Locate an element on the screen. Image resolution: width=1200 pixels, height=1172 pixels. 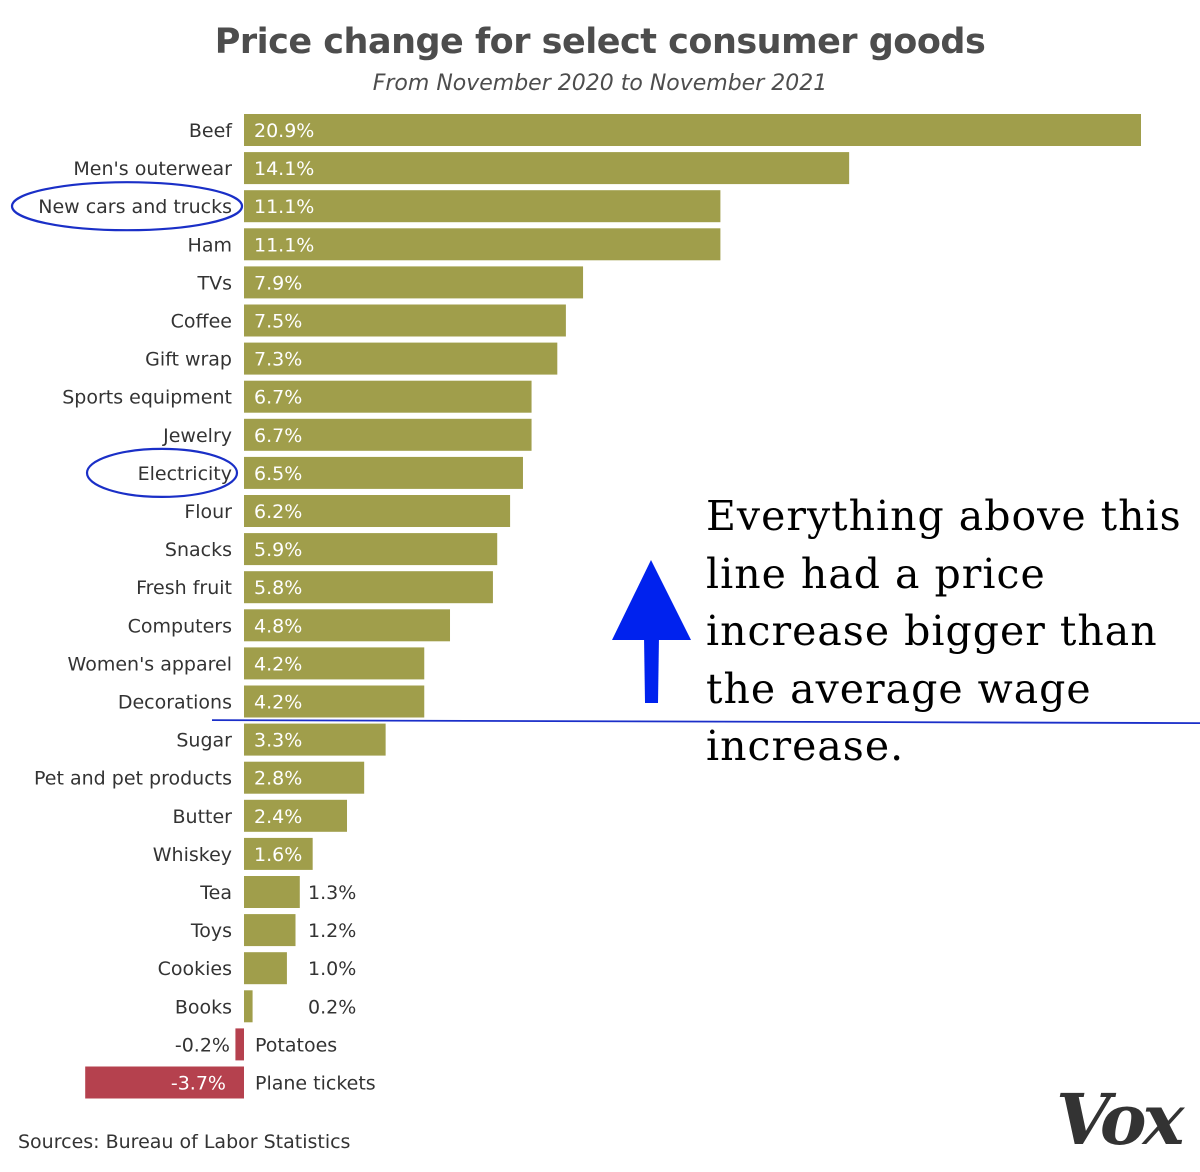
category-label-tea: Tea is located at coordinates (215, 893).